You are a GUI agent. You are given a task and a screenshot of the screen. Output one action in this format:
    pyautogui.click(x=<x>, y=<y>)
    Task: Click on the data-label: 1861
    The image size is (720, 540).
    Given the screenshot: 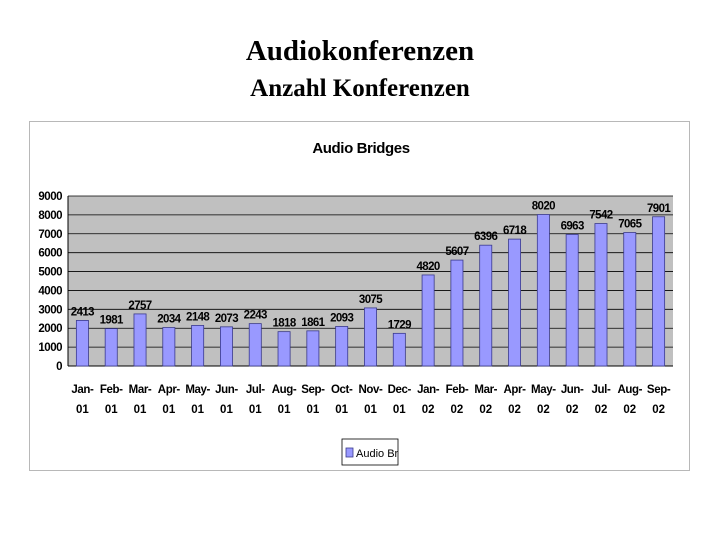 What is the action you would take?
    pyautogui.click(x=313, y=323)
    